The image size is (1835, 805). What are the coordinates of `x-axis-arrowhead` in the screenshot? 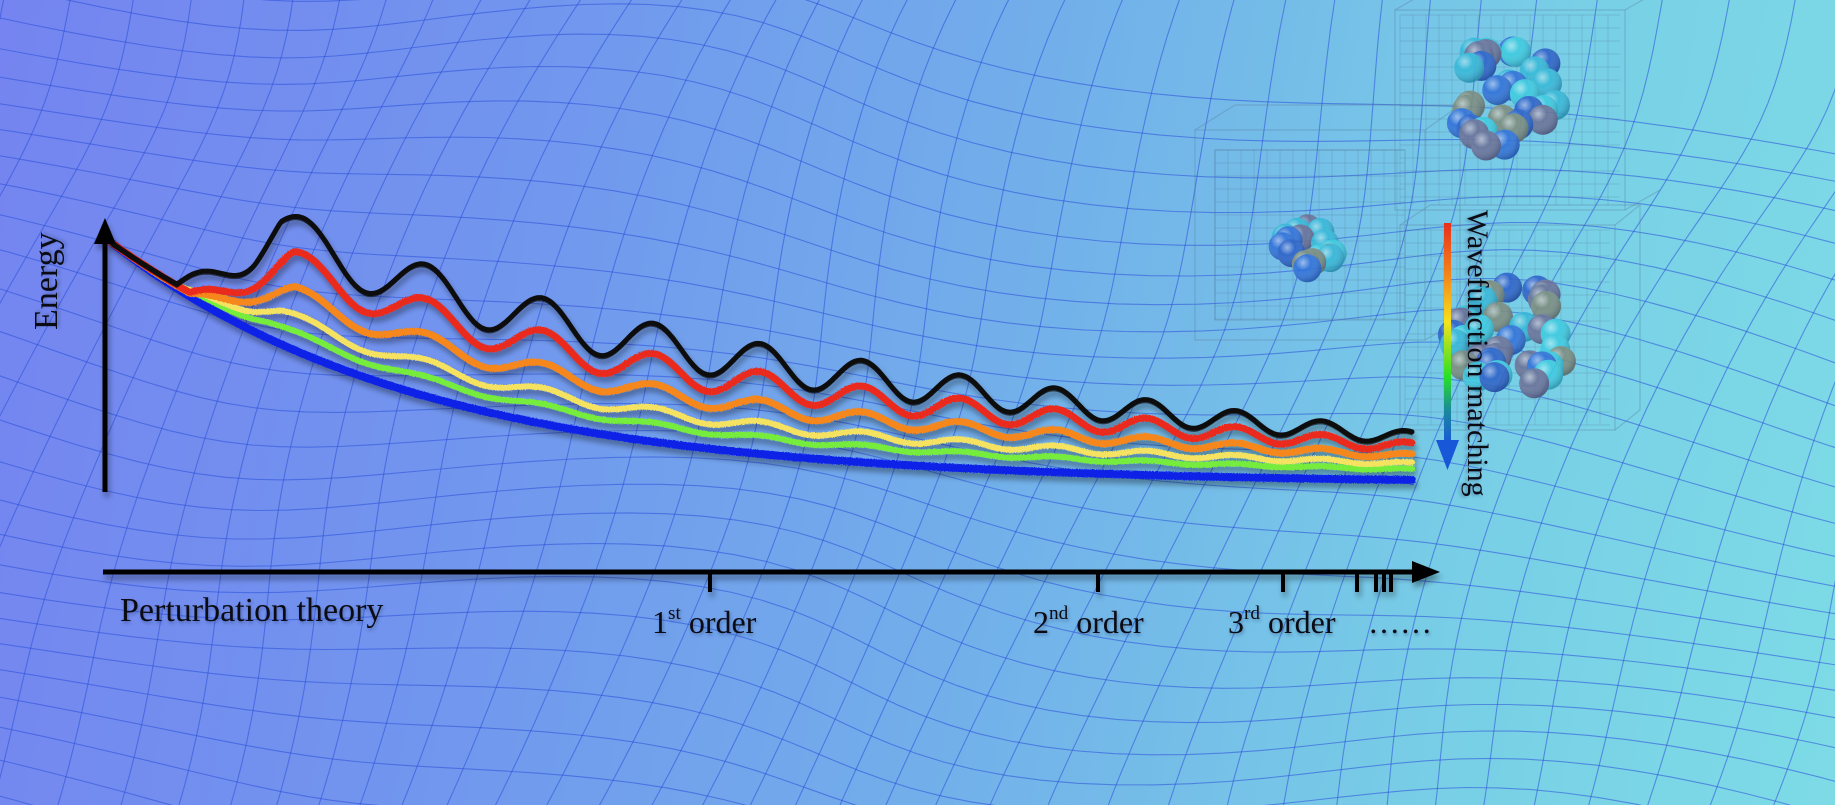 It's located at (1426, 572).